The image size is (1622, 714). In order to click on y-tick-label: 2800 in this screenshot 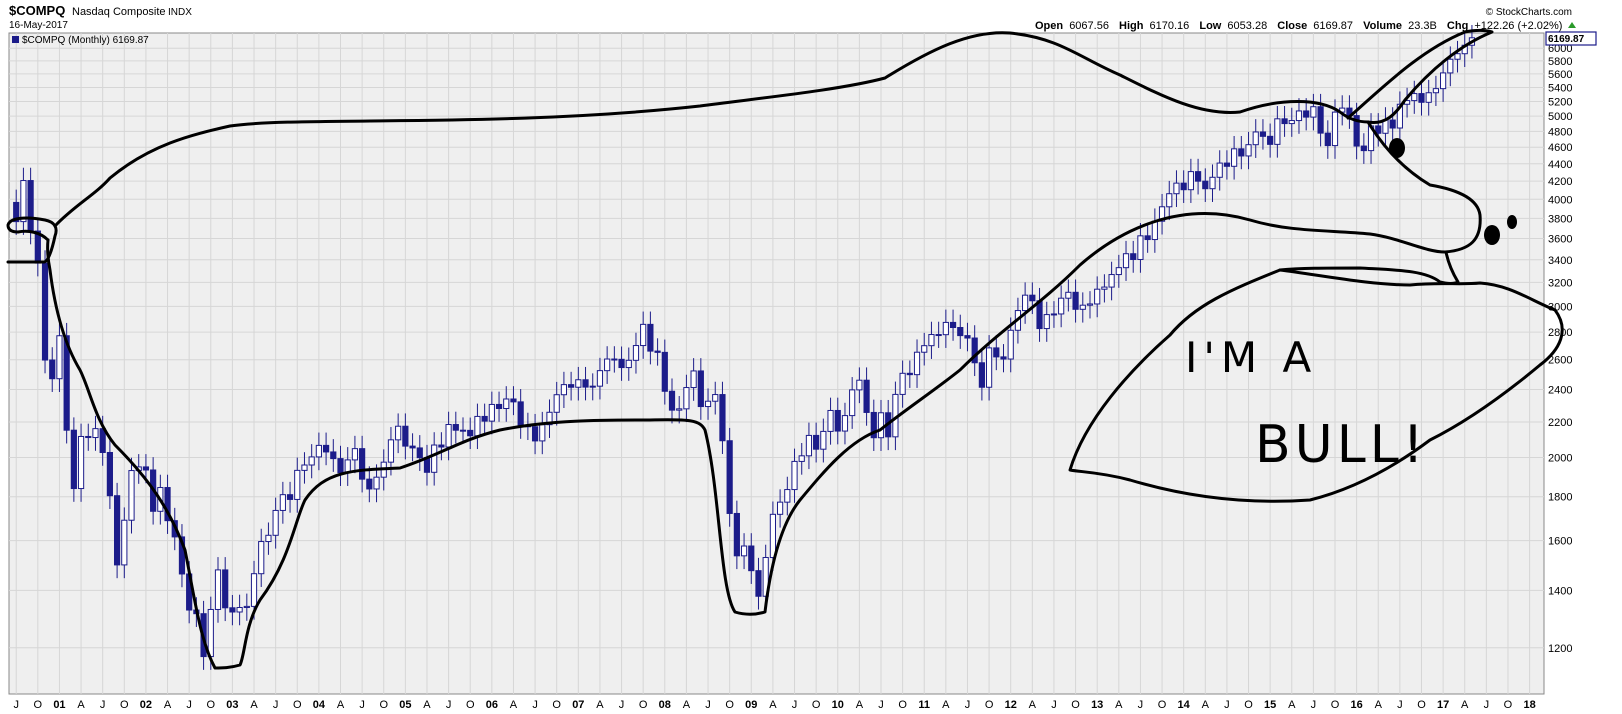, I will do `click(1560, 333)`.